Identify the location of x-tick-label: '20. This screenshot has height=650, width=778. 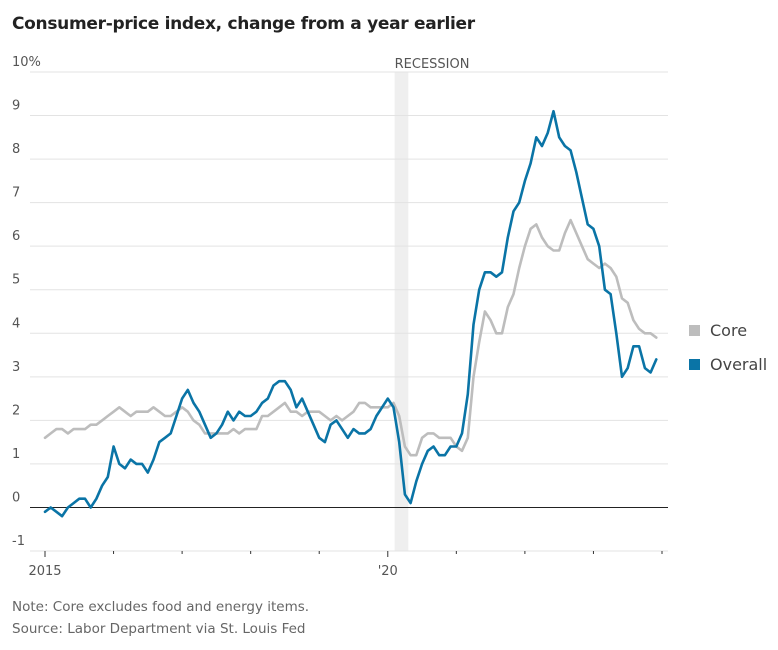
(388, 571).